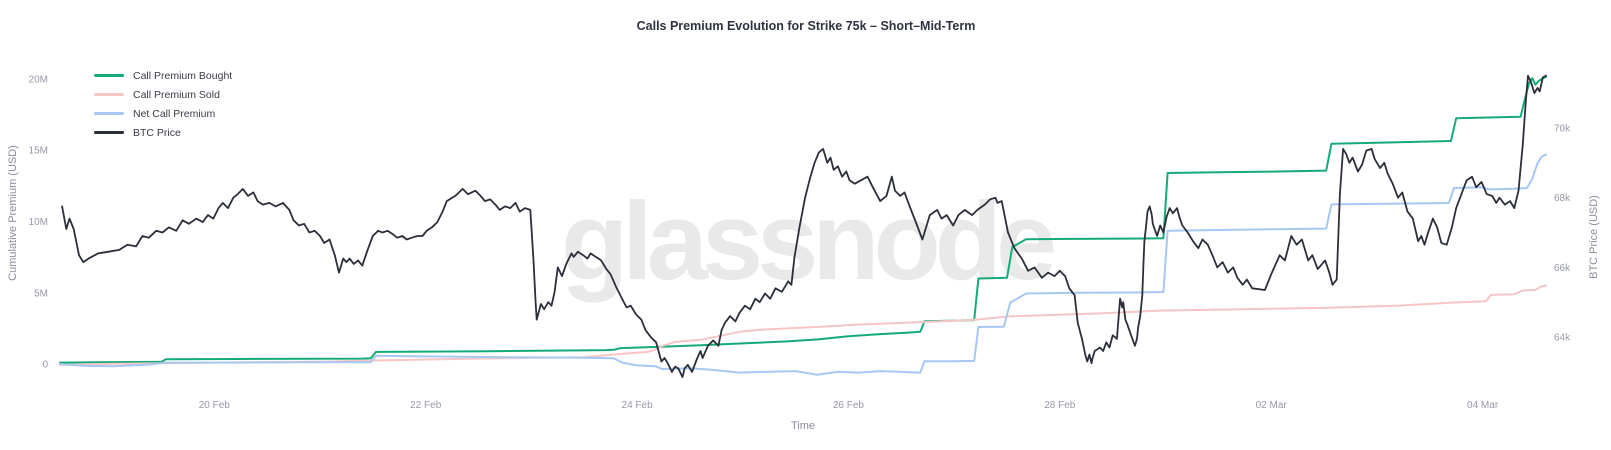 The height and width of the screenshot is (450, 1611). Describe the element at coordinates (1562, 198) in the screenshot. I see `y-right-tick-label: 68k` at that location.